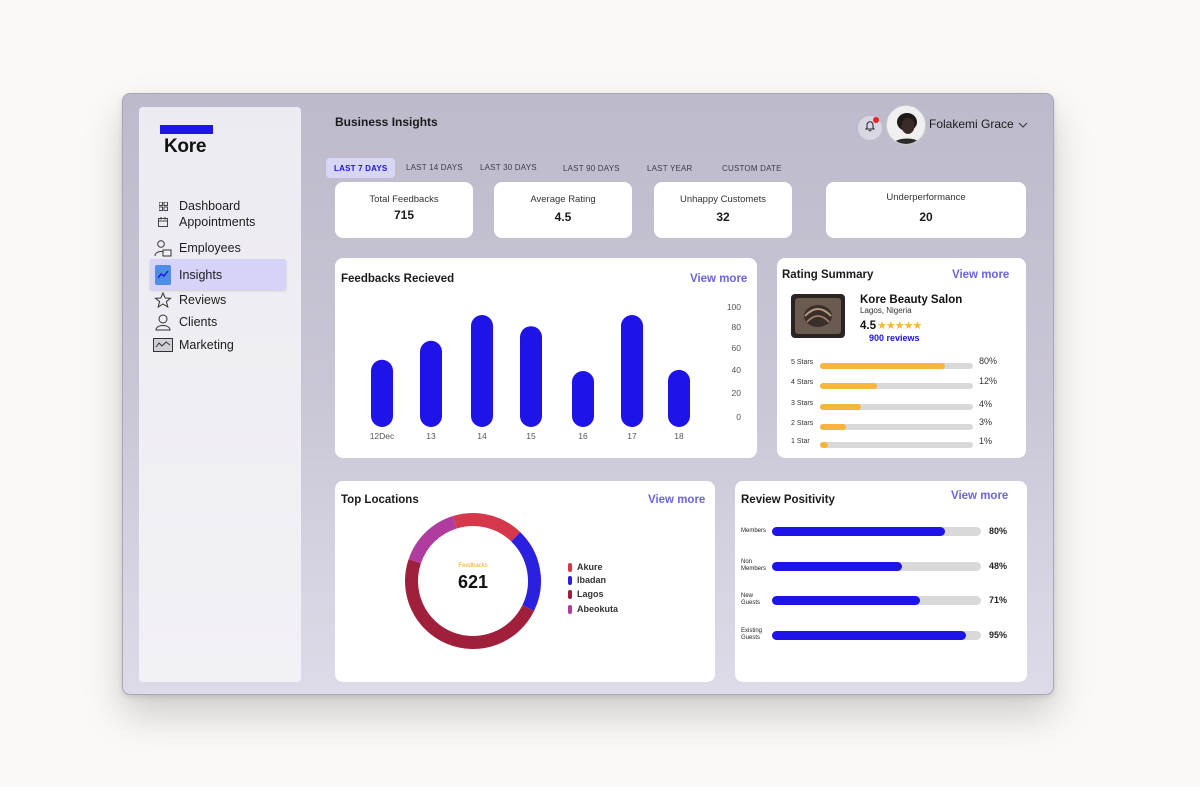 Image resolution: width=1200 pixels, height=787 pixels. What do you see at coordinates (723, 217) in the screenshot?
I see `stat-value: 32` at bounding box center [723, 217].